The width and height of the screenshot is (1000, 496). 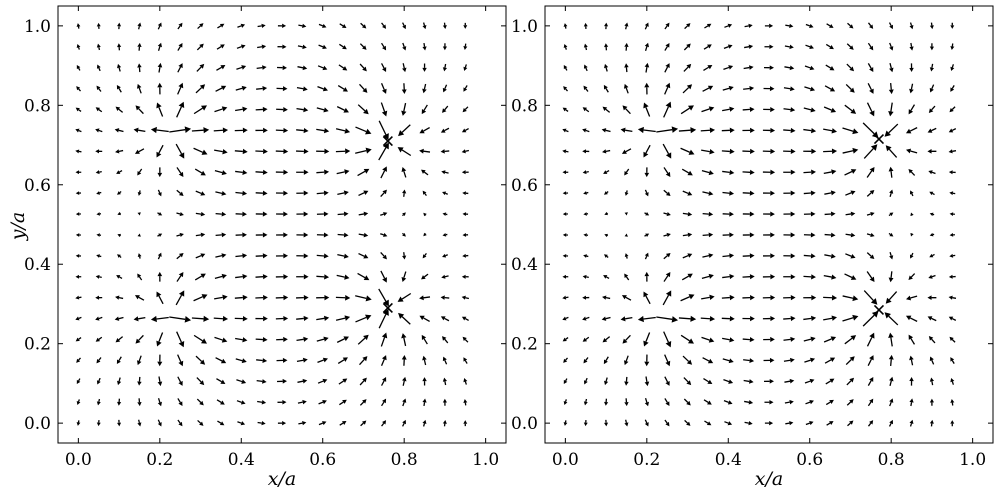 What do you see at coordinates (282, 479) in the screenshot?
I see `left-xlabel: x/a` at bounding box center [282, 479].